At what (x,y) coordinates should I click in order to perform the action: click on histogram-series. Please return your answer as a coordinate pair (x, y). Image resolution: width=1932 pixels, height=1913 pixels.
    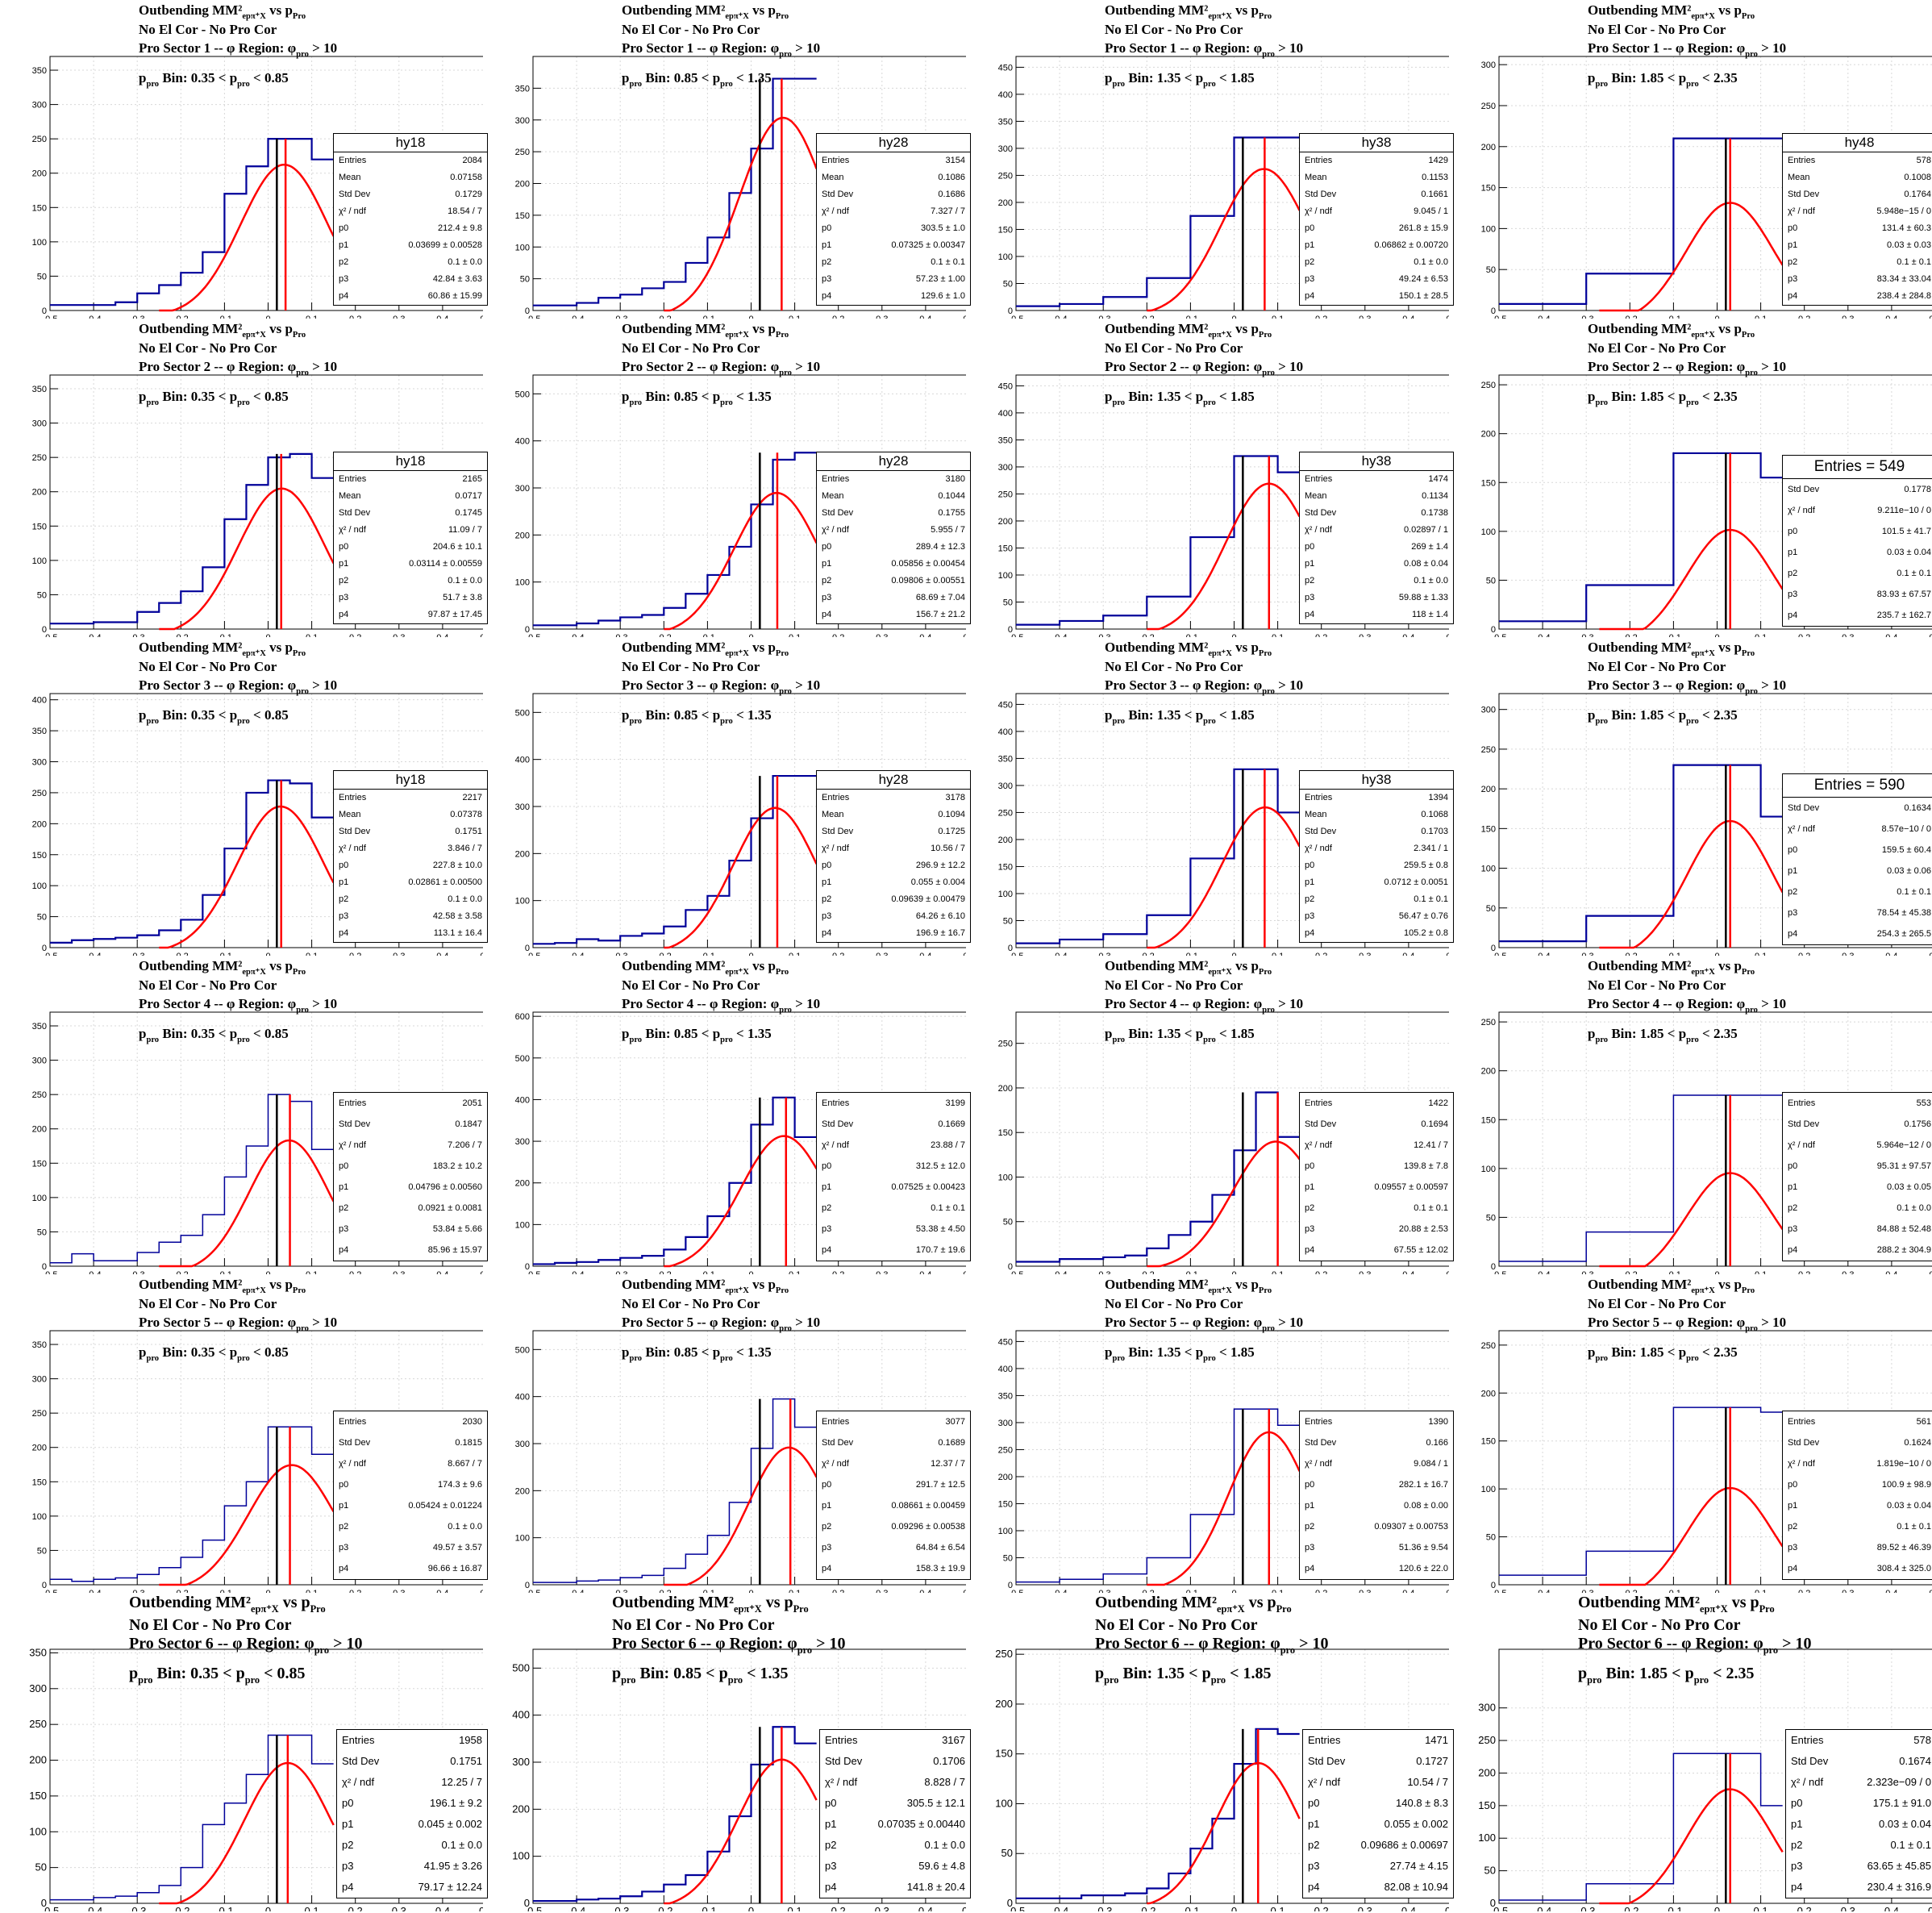
    Looking at the image, I should click on (1158, 1496).